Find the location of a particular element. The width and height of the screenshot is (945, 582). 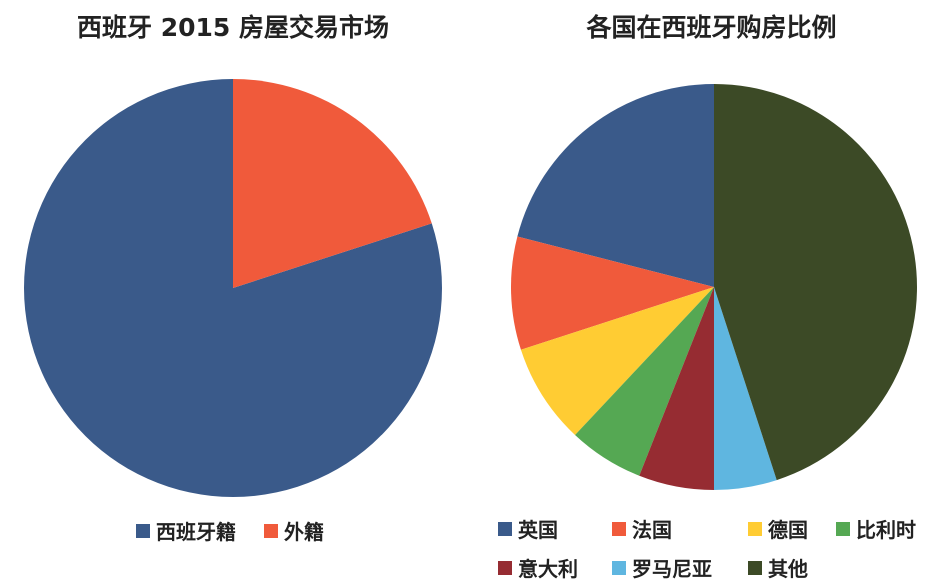

legend-item-1-1: 法国 is located at coordinates (642, 528).